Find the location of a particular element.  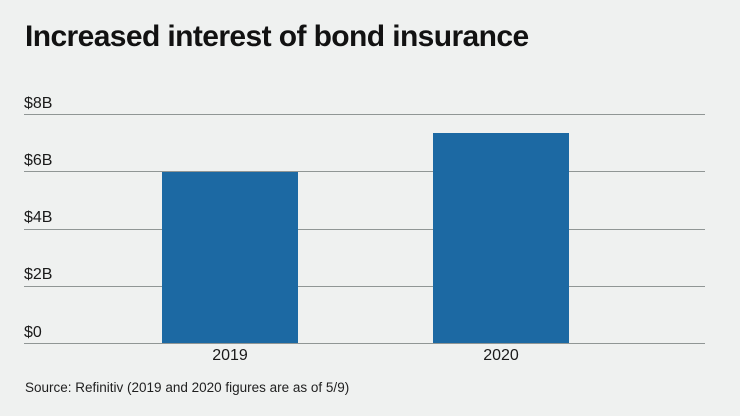

y-axis-tick-label: $2B is located at coordinates (38, 275).